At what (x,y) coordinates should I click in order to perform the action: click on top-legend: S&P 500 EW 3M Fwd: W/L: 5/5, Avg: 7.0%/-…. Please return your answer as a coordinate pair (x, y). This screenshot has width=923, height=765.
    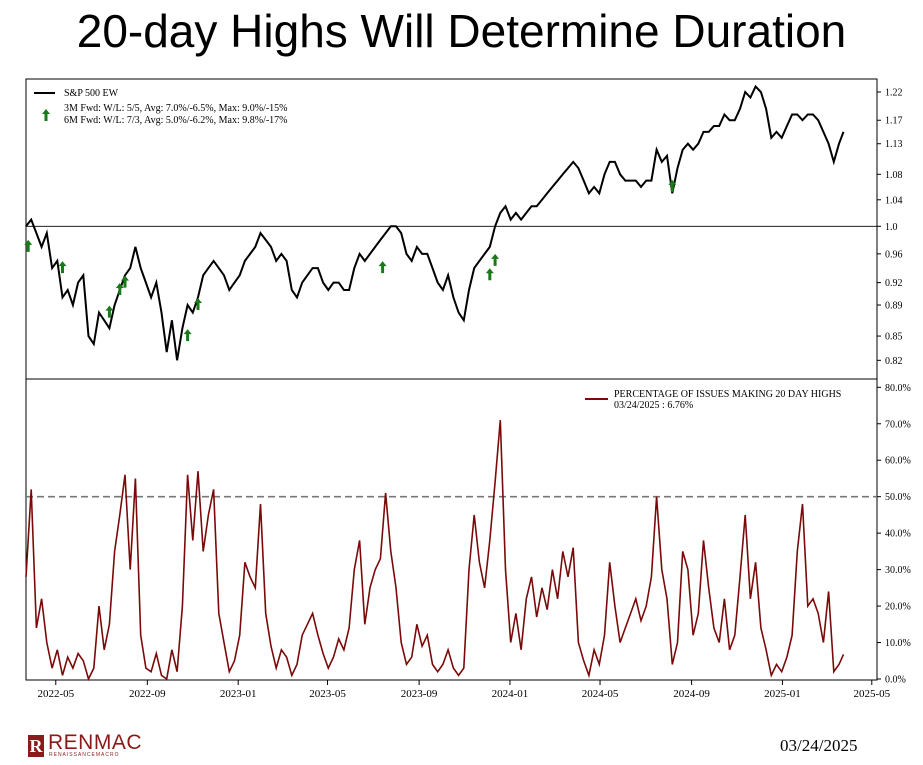
    Looking at the image, I should click on (161, 107).